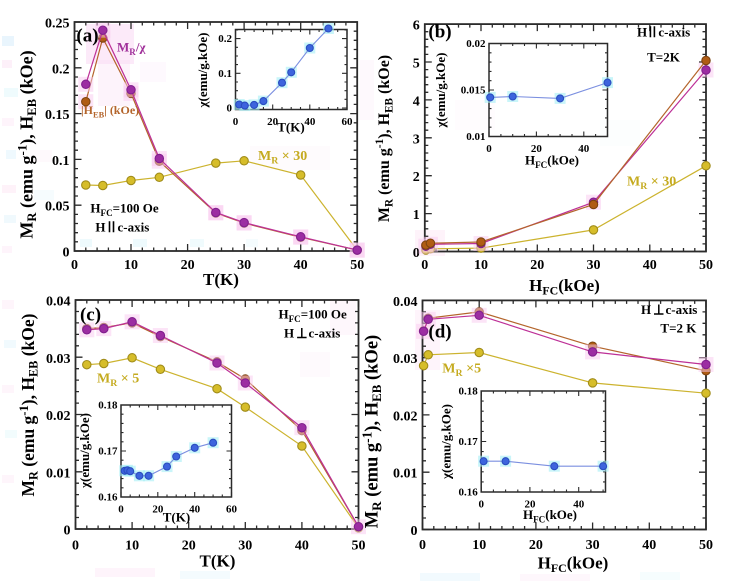 Image resolution: width=737 pixels, height=587 pixels. I want to click on svg-text: 6, so click(416, 26).